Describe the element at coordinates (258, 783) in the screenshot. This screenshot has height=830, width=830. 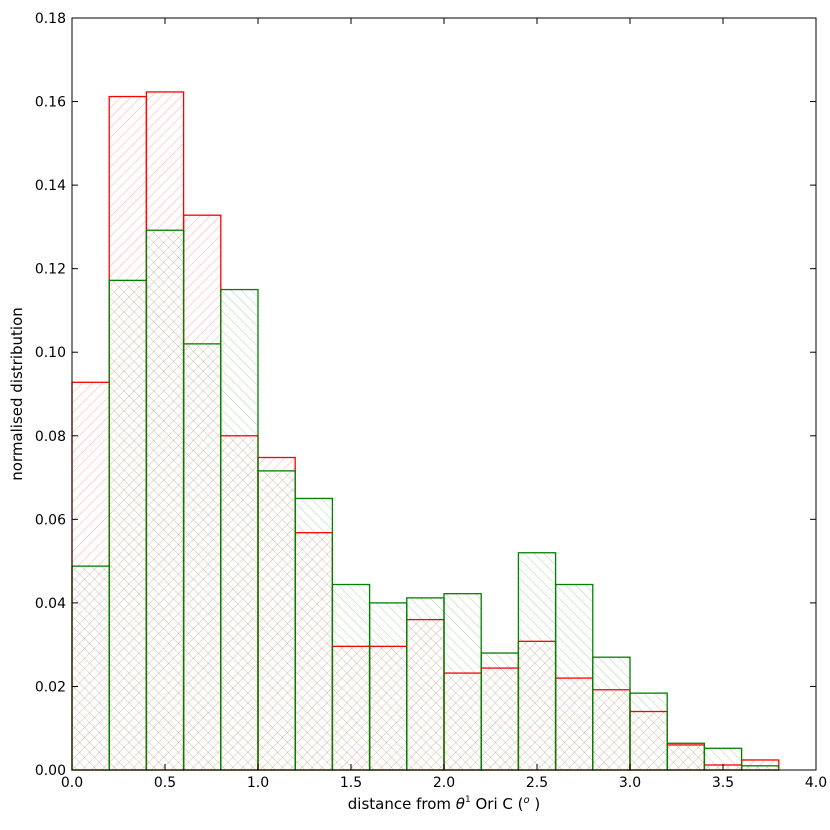
I see `x-tick-label: 1.0` at that location.